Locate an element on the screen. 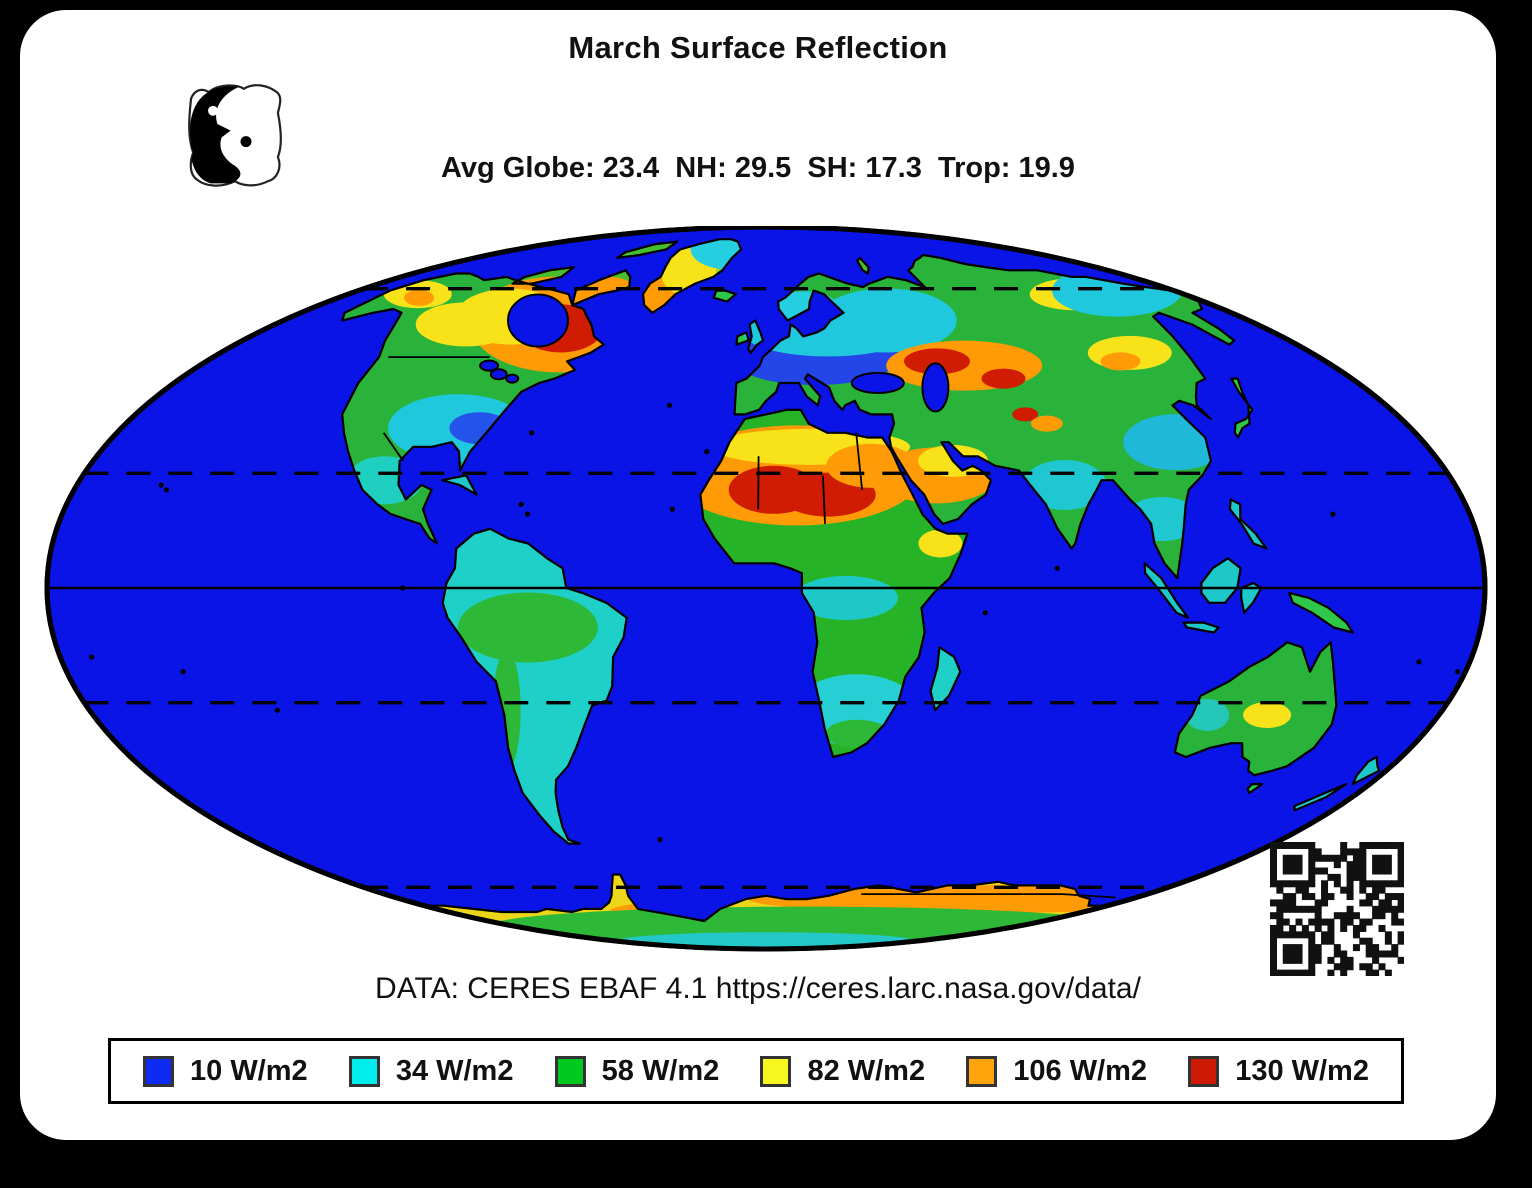  figure-title: March Surface Reflection is located at coordinates (758, 47).